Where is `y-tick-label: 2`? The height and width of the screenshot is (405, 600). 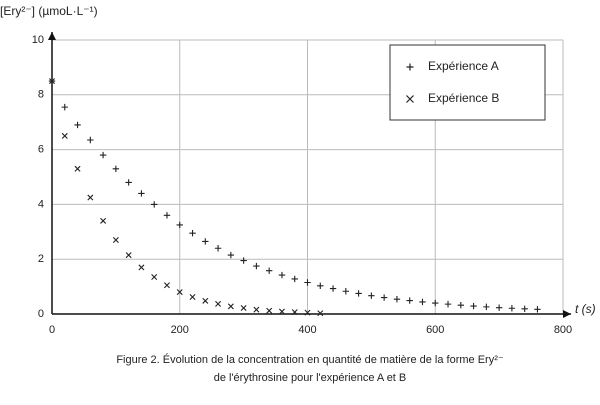
y-tick-label: 2 is located at coordinates (41, 259).